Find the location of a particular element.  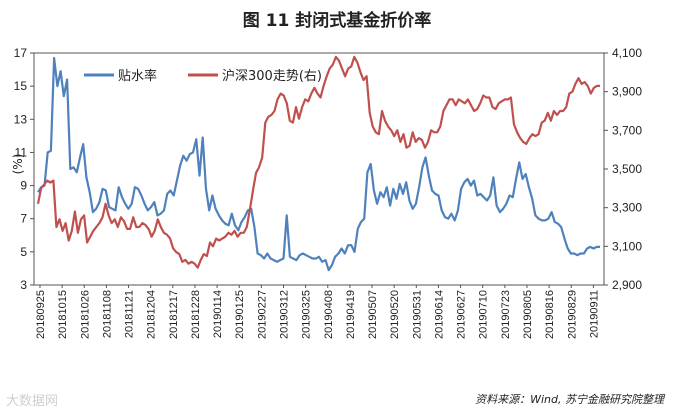

source-note: 资料来源：Wind, 苏宁金融研究院整理 is located at coordinates (569, 399).